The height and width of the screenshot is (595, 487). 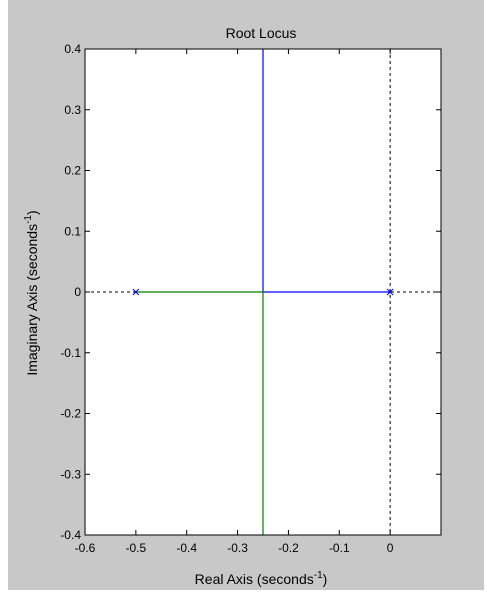 I want to click on poles-group, so click(x=263, y=292).